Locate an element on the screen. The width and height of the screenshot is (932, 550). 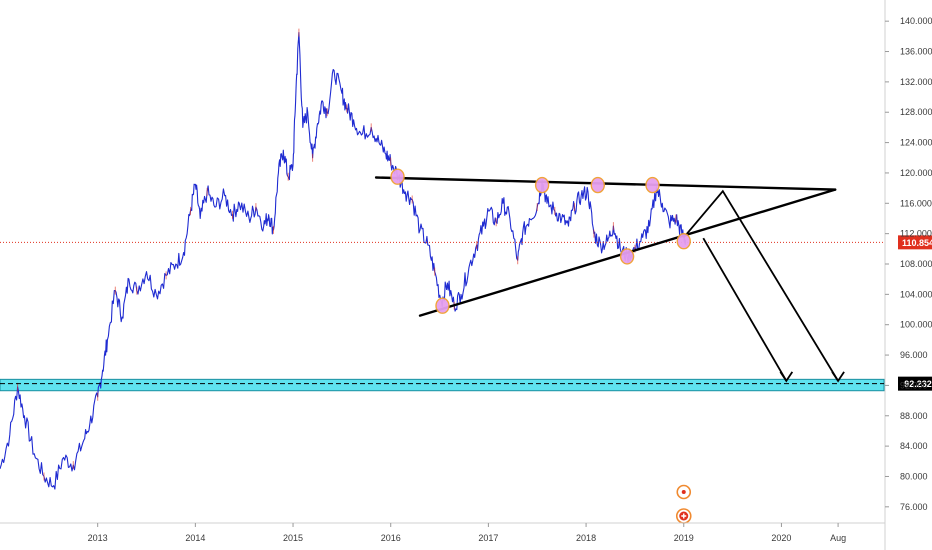
y-tick-label: 84.000 is located at coordinates (914, 446).